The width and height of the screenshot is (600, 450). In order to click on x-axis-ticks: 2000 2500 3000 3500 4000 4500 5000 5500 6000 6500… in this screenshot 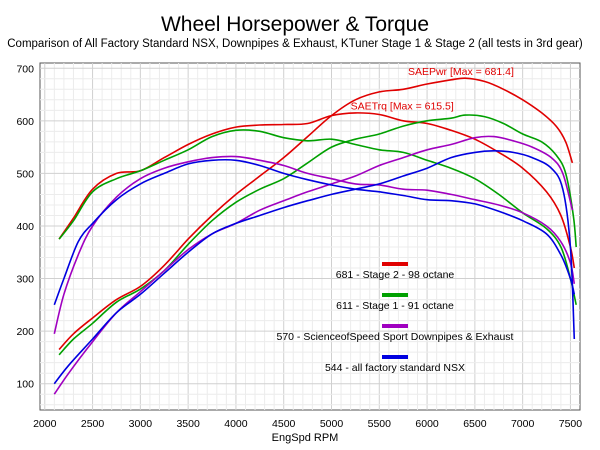, I will do `click(307, 424)`.